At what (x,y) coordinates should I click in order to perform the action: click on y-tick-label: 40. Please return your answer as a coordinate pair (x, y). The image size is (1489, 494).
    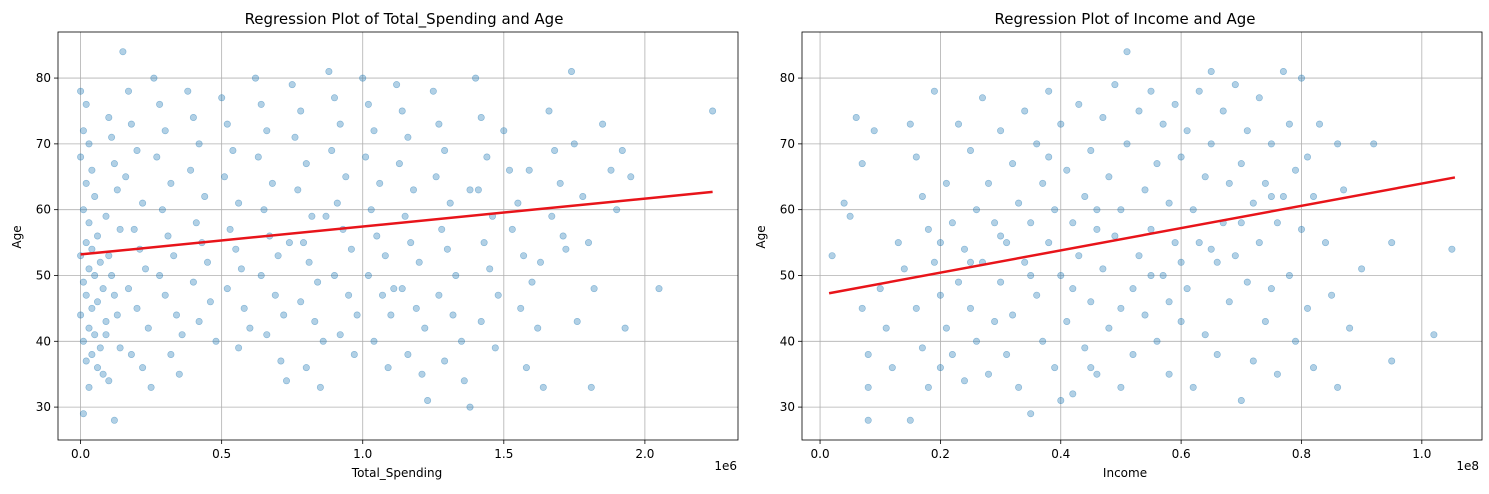
    Looking at the image, I should click on (43, 341).